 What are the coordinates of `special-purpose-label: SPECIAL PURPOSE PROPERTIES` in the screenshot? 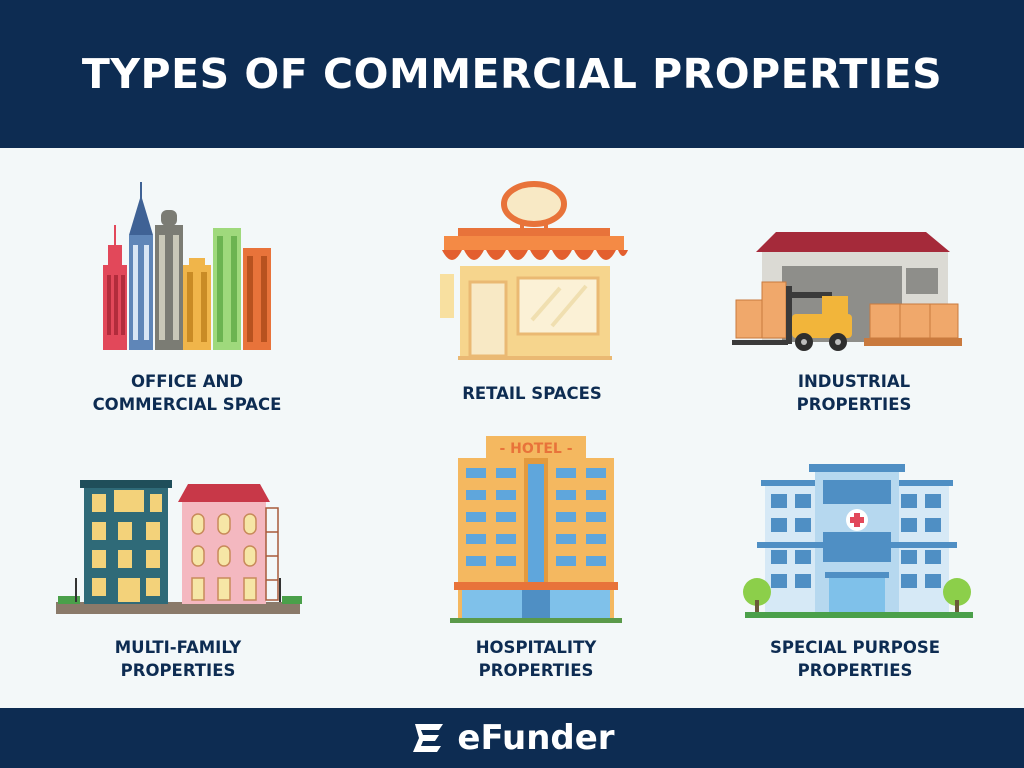 It's located at (855, 659).